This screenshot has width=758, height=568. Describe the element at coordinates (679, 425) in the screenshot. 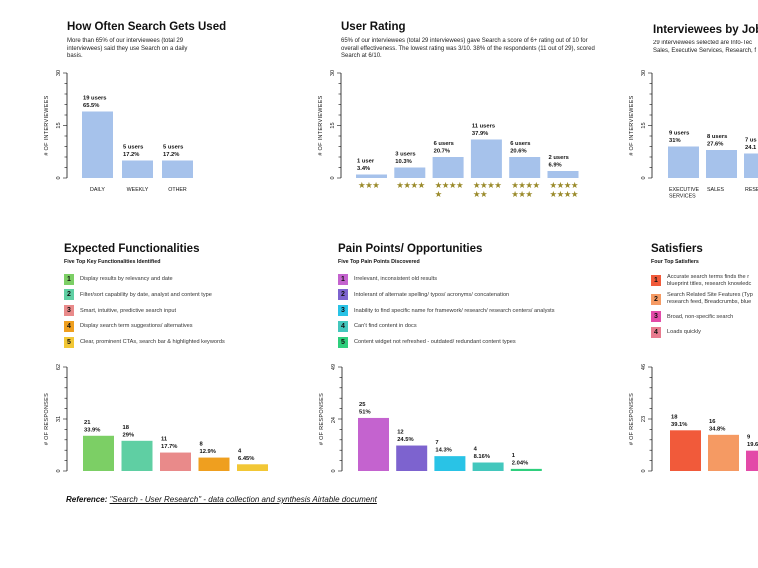

I see `satisfiers-bar-percent-label: 39.1%` at that location.